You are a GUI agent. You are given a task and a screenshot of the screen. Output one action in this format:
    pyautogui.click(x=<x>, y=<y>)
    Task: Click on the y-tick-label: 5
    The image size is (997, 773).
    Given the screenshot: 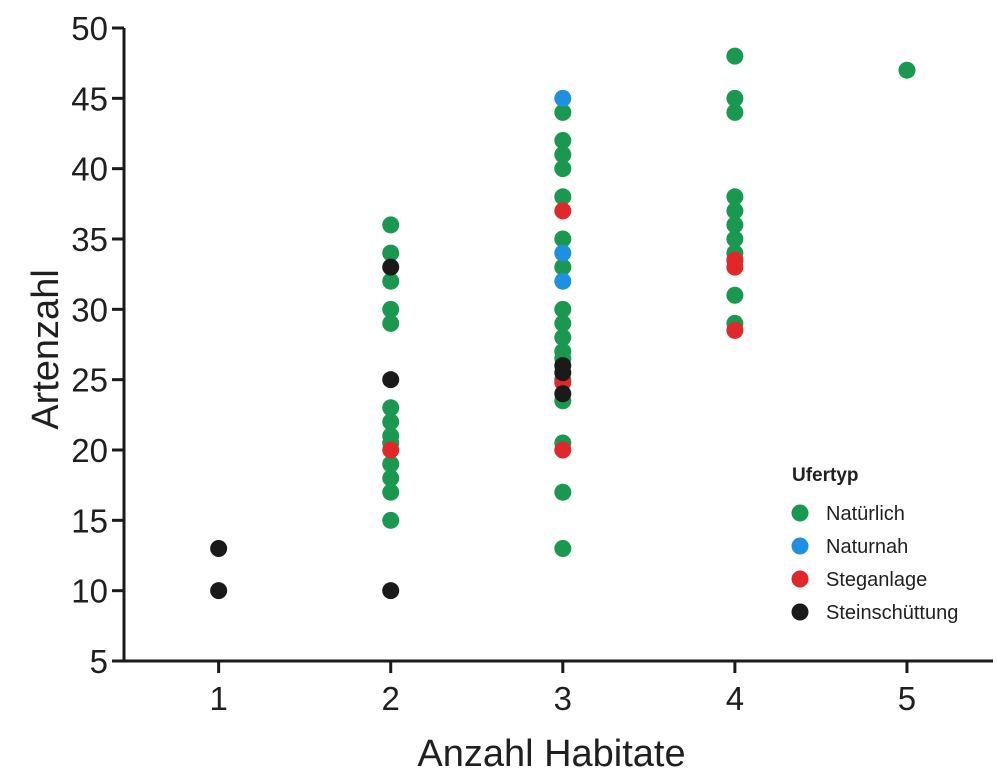 What is the action you would take?
    pyautogui.click(x=99, y=661)
    